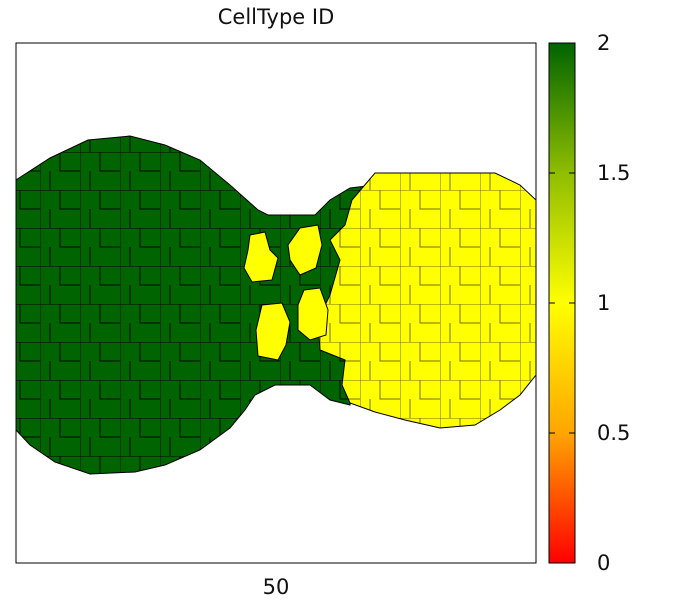 This screenshot has height=600, width=678. I want to click on colorbar-tick-label: 2, so click(603, 43).